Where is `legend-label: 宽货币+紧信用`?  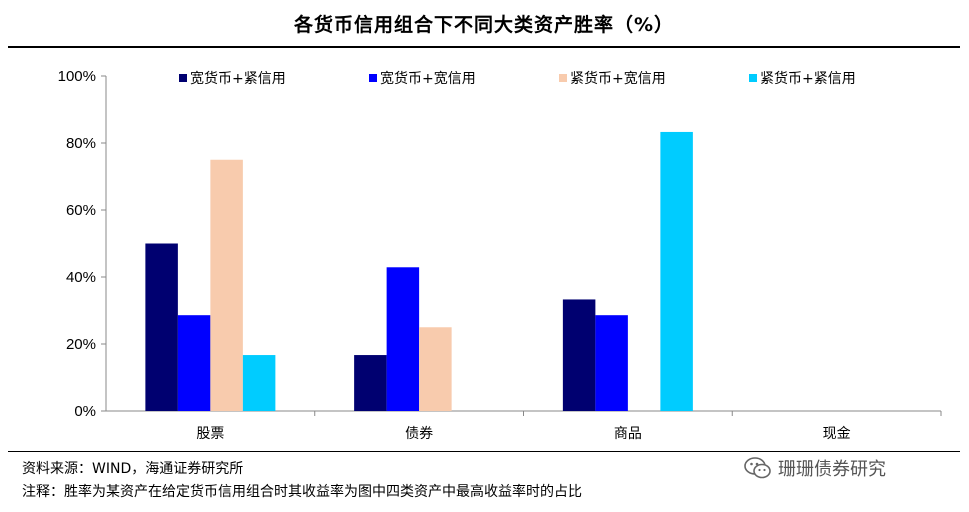
legend-label: 宽货币+紧信用 is located at coordinates (238, 78).